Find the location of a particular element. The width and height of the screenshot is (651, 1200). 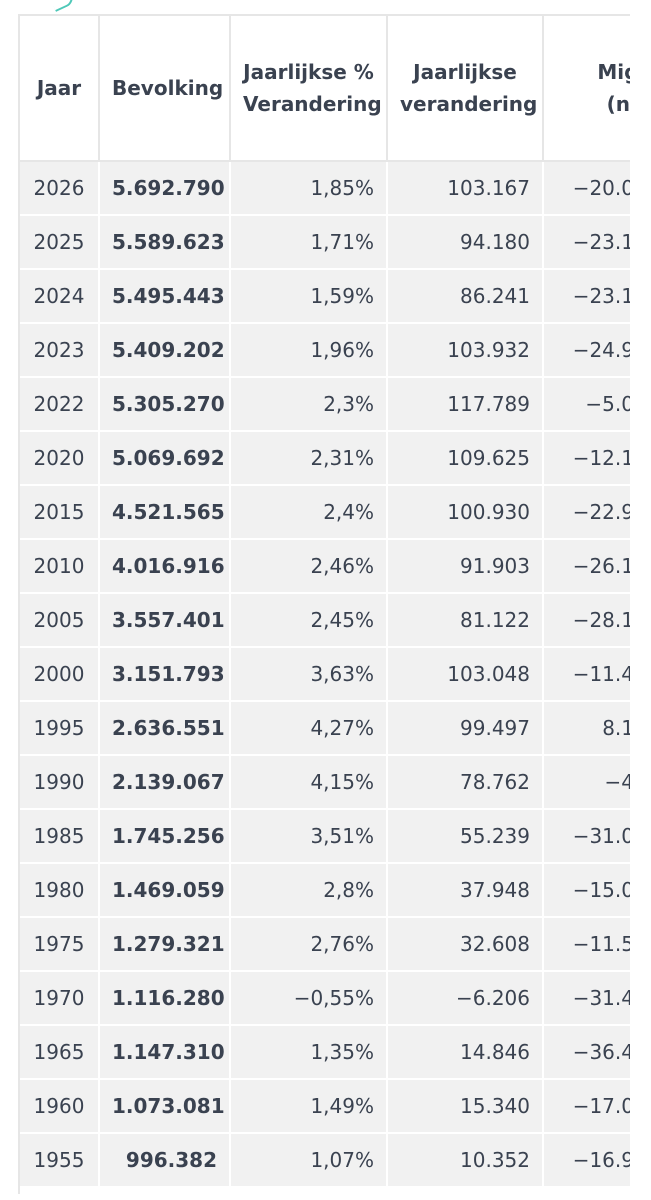

cell-migrants-value: −20.0 is located at coordinates (602, 188).